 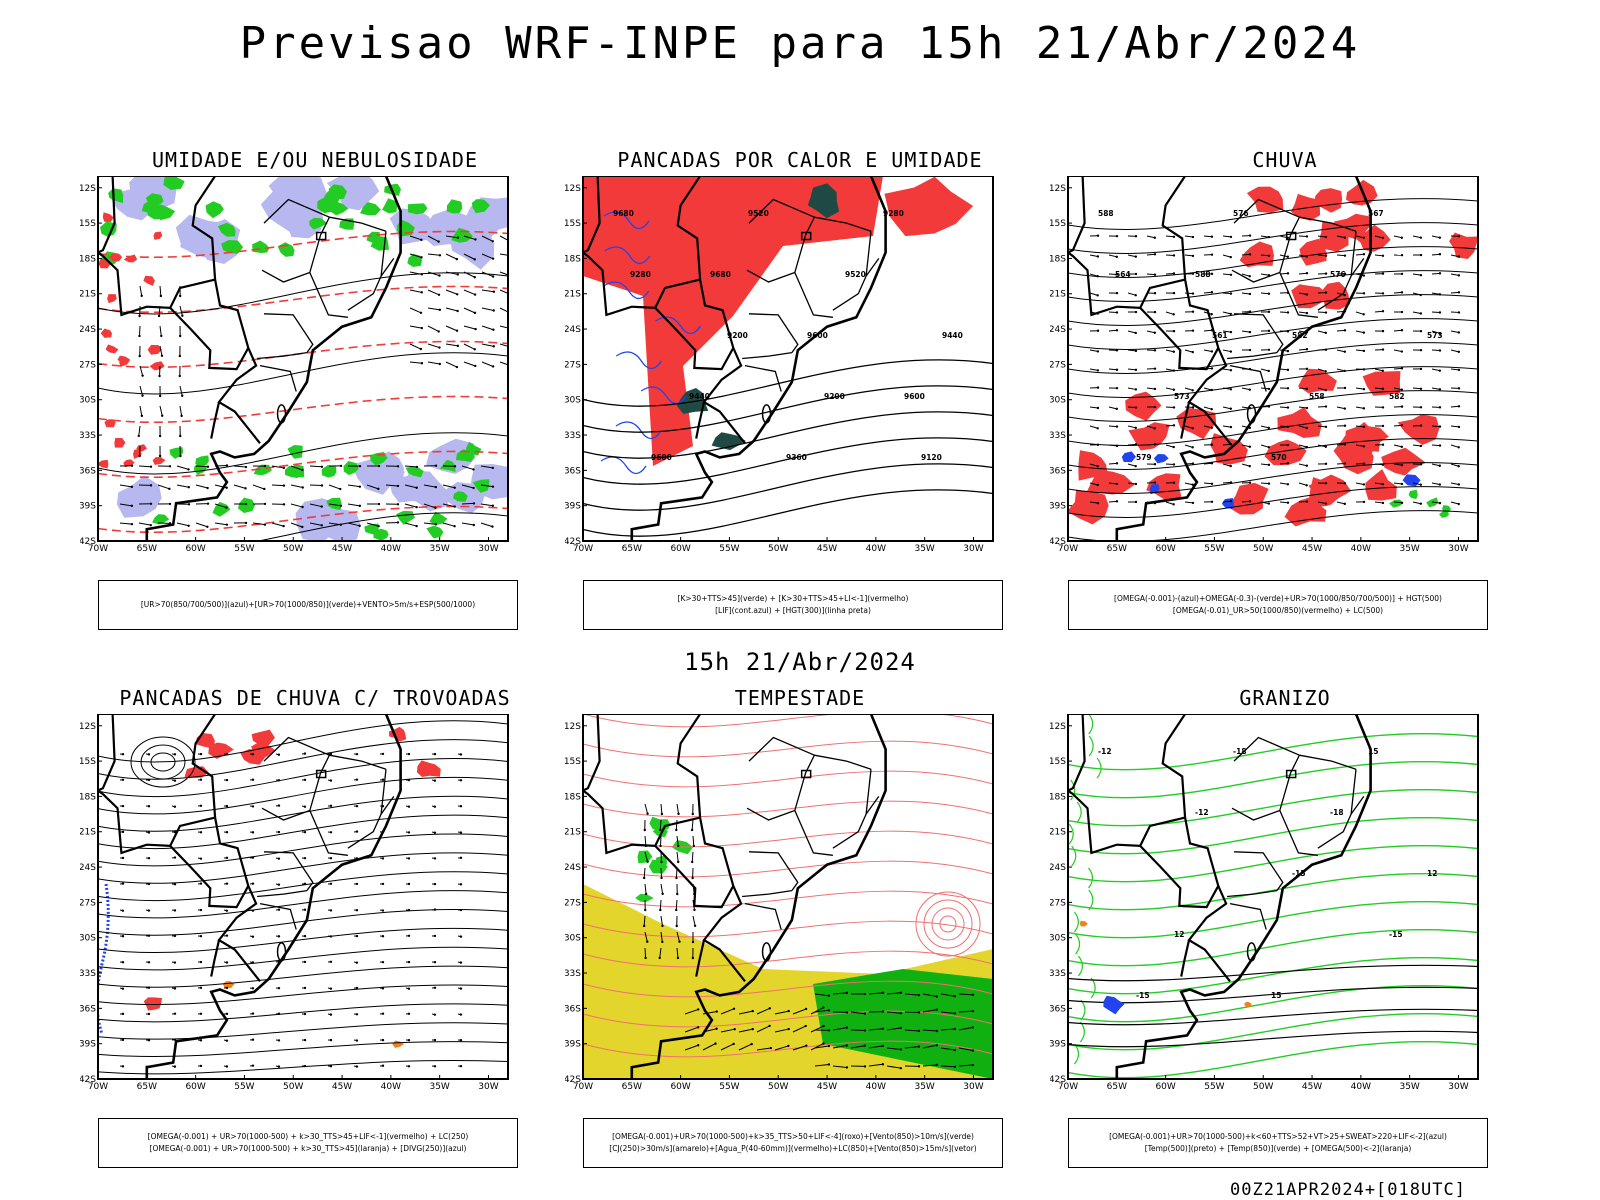 I want to click on lon-tick-label: 40W, so click(x=391, y=549).